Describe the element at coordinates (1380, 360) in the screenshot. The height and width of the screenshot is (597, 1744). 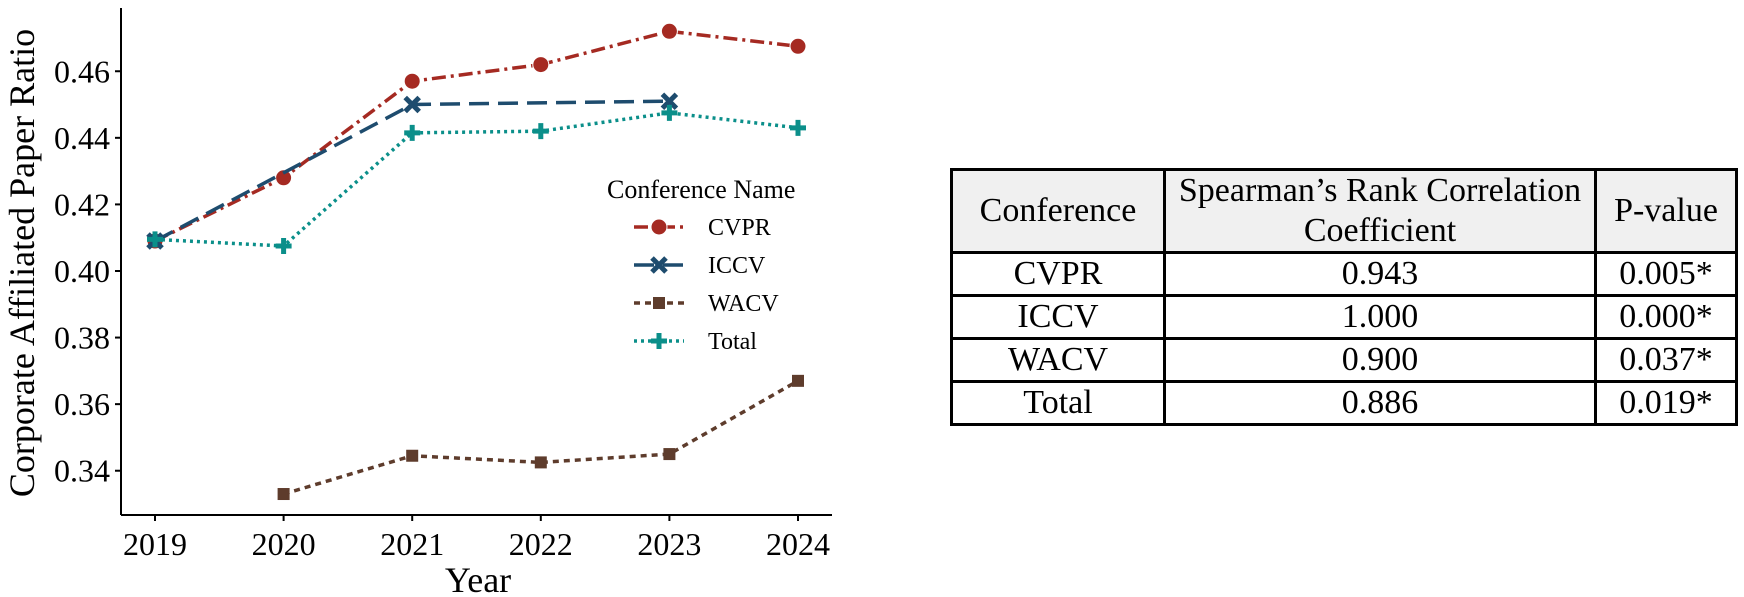
I see `cell-coefficient: 0.900` at that location.